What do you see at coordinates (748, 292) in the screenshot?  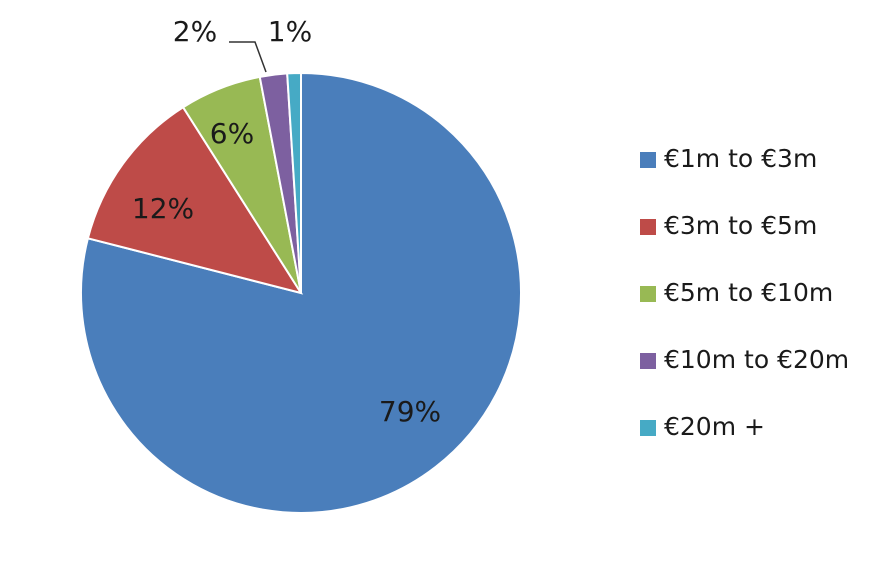 I see `legend-label: €5m to €10m` at bounding box center [748, 292].